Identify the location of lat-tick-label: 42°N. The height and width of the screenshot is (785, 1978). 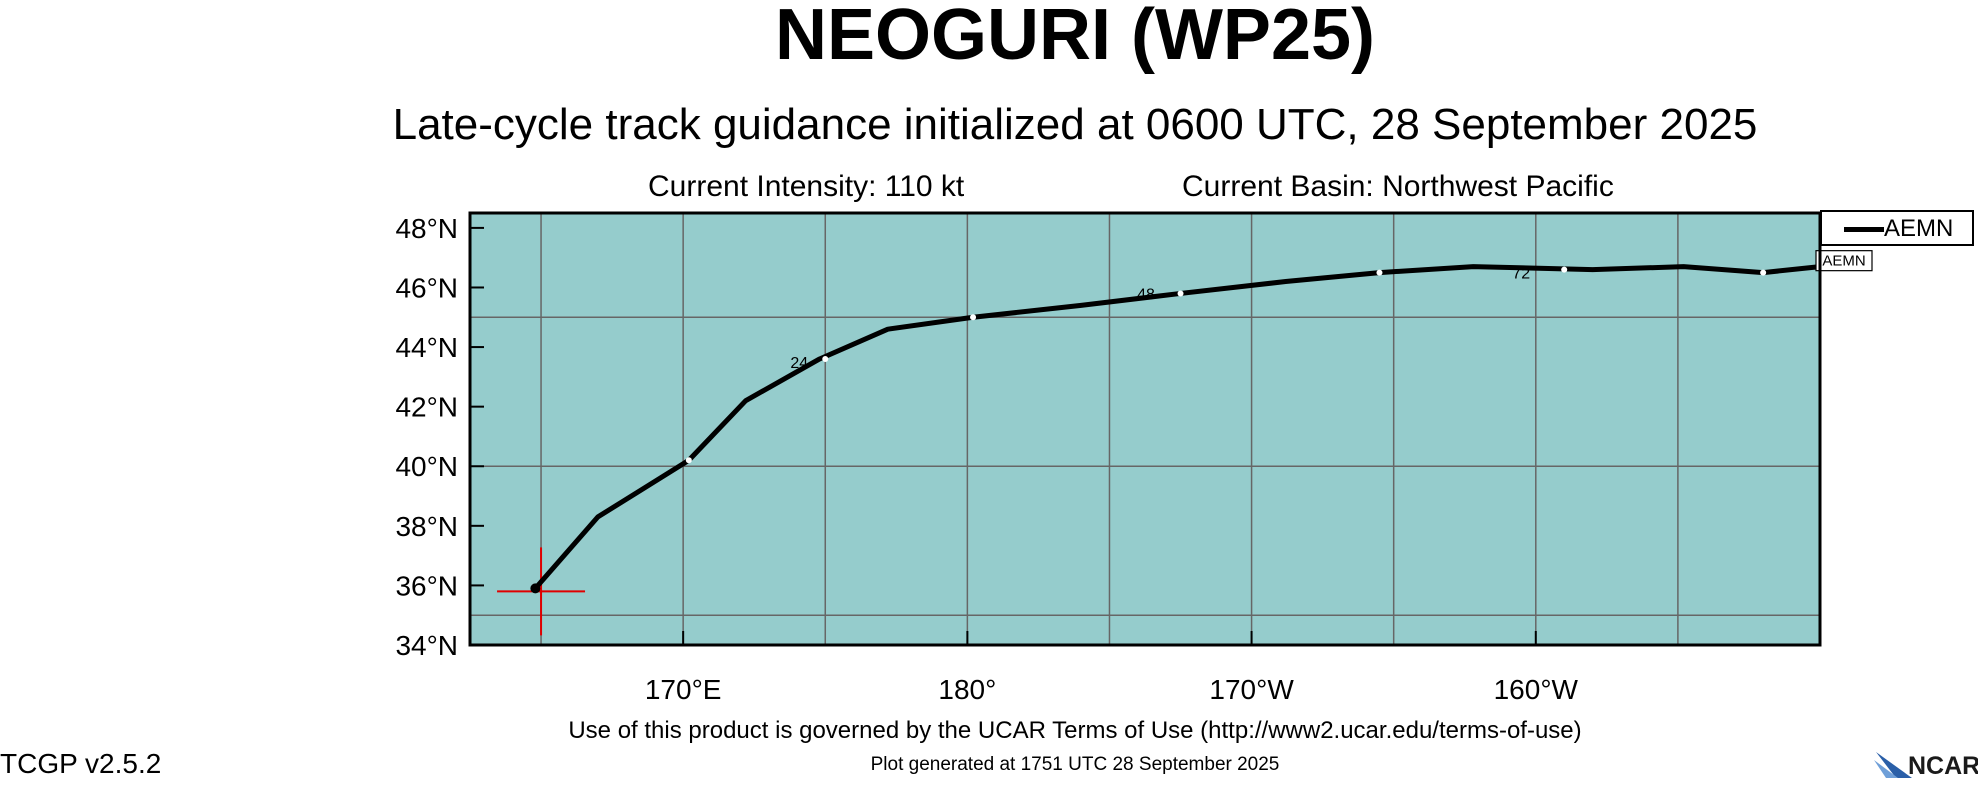
(426, 407).